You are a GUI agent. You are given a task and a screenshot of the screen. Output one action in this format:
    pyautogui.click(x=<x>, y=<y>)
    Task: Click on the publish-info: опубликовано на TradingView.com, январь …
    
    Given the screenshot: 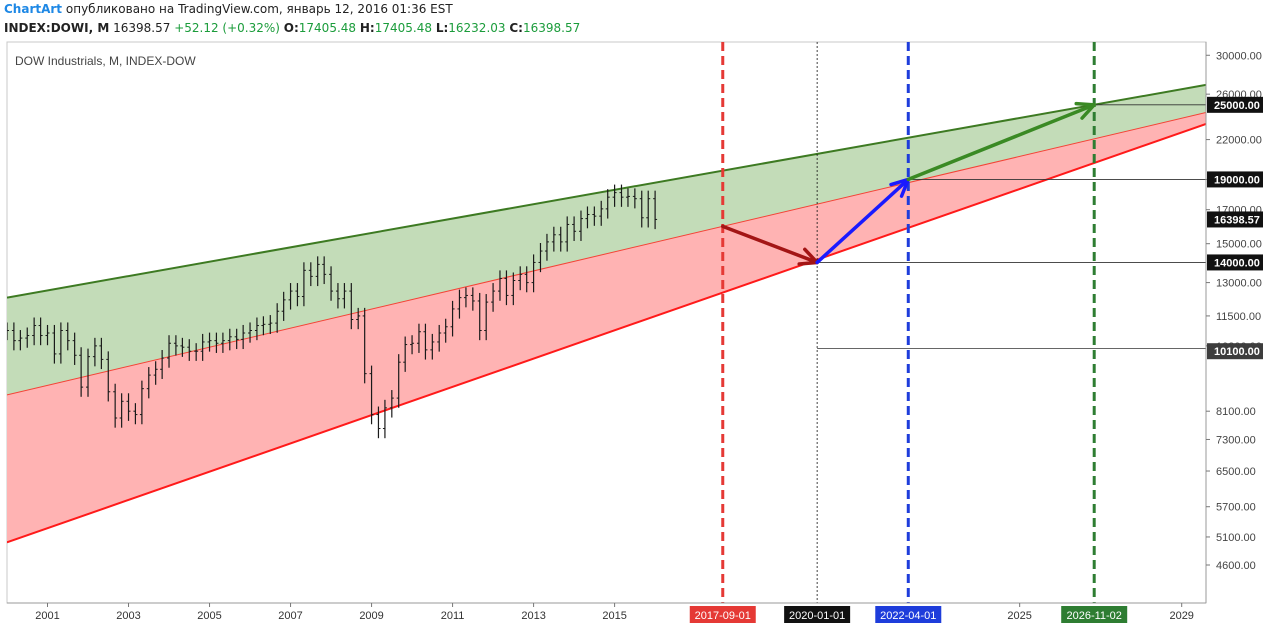 What is the action you would take?
    pyautogui.click(x=259, y=9)
    